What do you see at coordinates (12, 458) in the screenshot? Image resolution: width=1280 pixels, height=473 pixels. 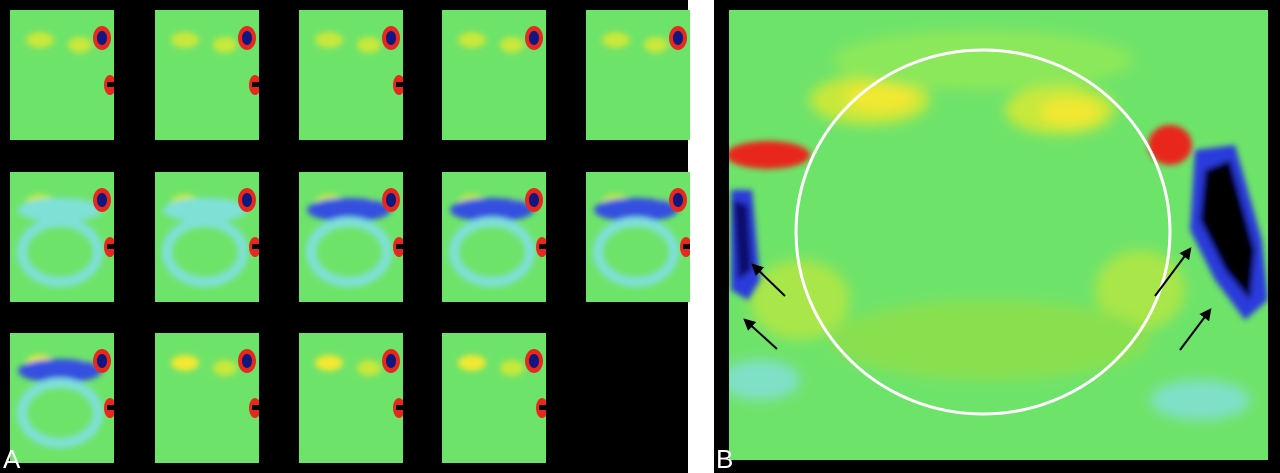 I see `panel-label: A` at bounding box center [12, 458].